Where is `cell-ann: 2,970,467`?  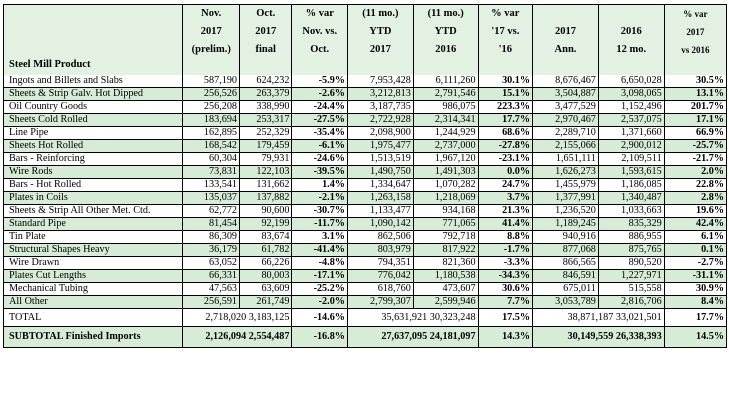
cell-ann: 2,970,467 is located at coordinates (565, 120).